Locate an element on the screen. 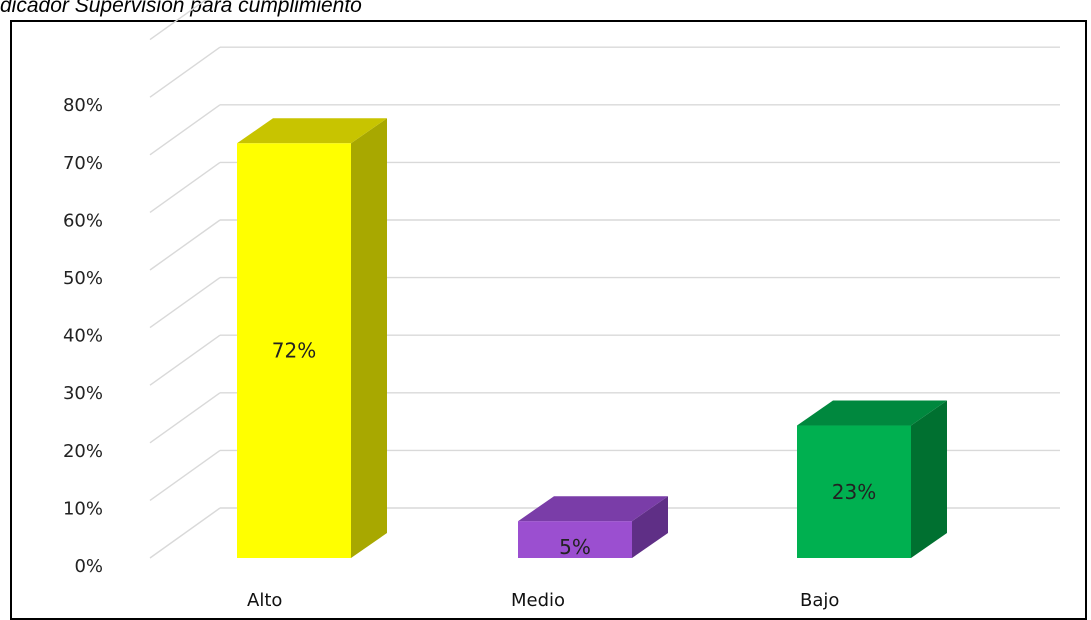 This screenshot has width=1091, height=620. y-tick-label: 50% is located at coordinates (83, 278).